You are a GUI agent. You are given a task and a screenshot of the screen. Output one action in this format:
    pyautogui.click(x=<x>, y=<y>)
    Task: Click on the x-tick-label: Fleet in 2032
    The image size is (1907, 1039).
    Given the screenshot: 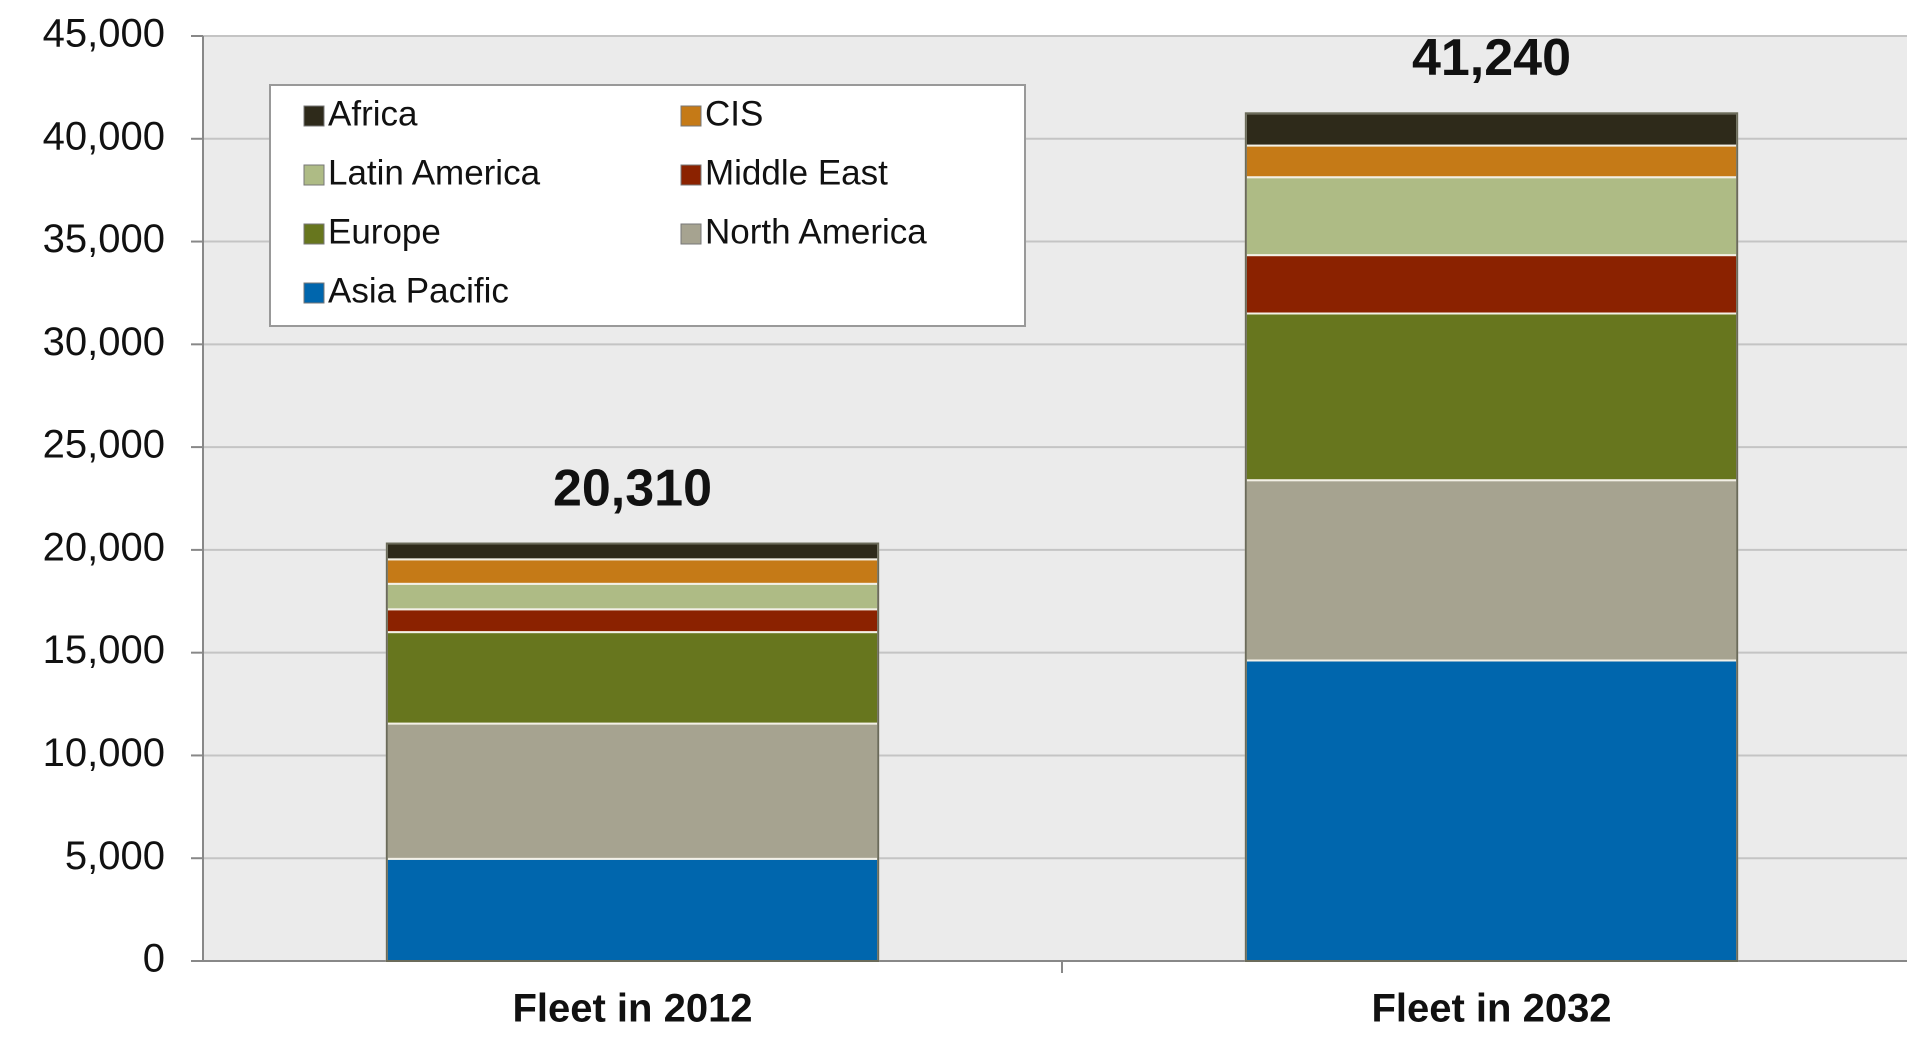 What is the action you would take?
    pyautogui.click(x=1491, y=1009)
    